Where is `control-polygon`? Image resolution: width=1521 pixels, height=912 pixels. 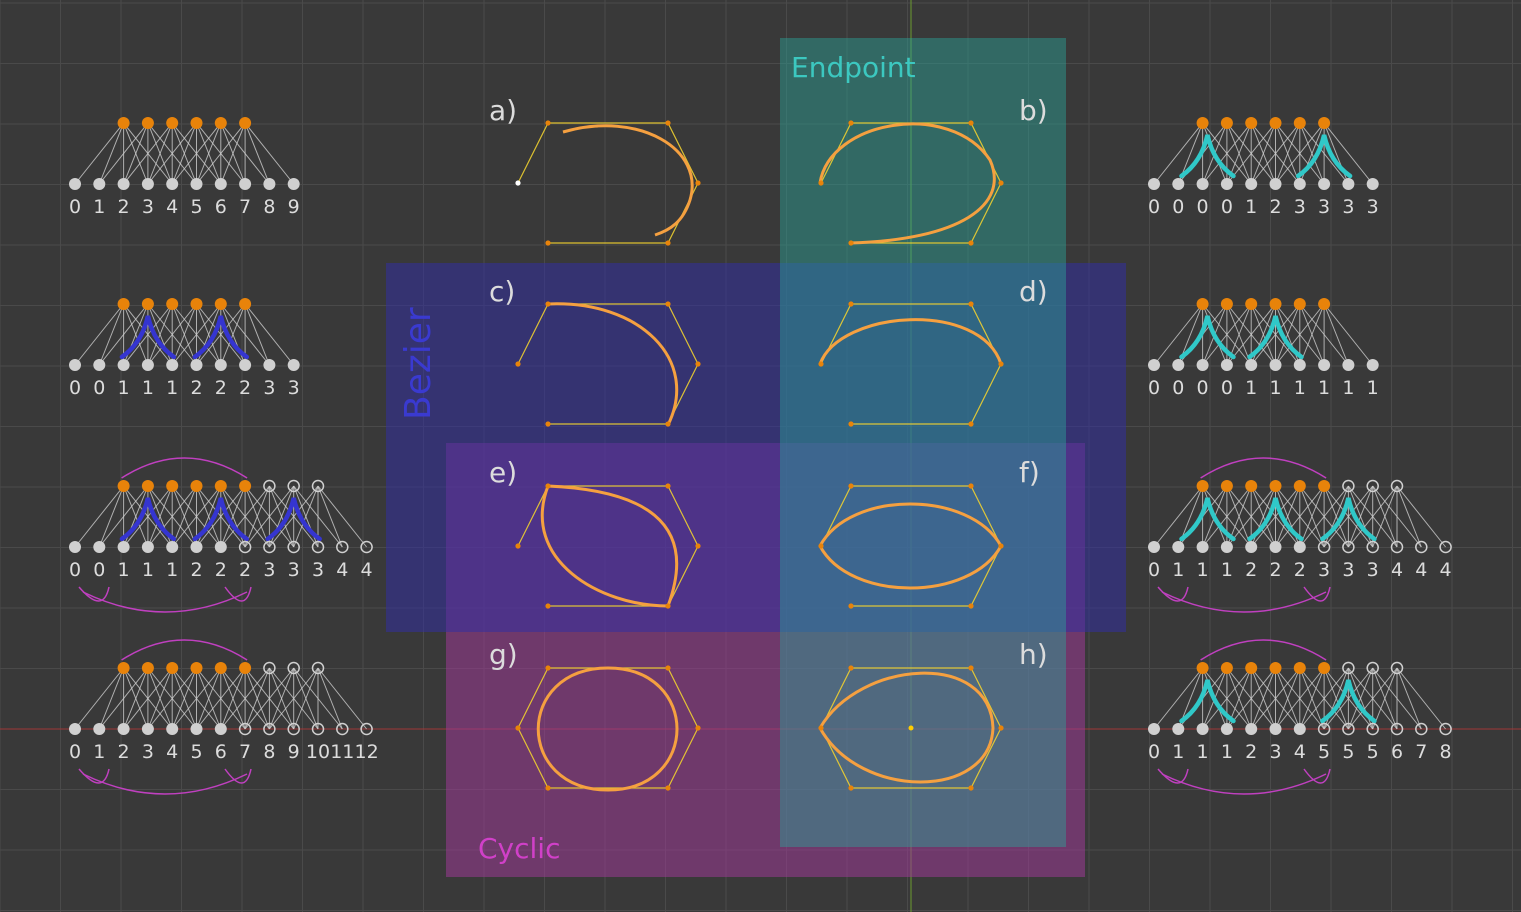
control-polygon is located at coordinates (608, 183).